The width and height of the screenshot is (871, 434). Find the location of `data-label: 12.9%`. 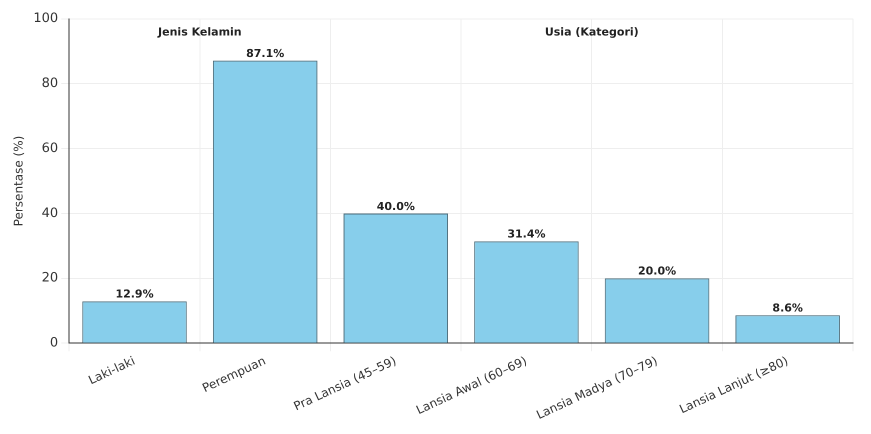

data-label: 12.9% is located at coordinates (134, 294).